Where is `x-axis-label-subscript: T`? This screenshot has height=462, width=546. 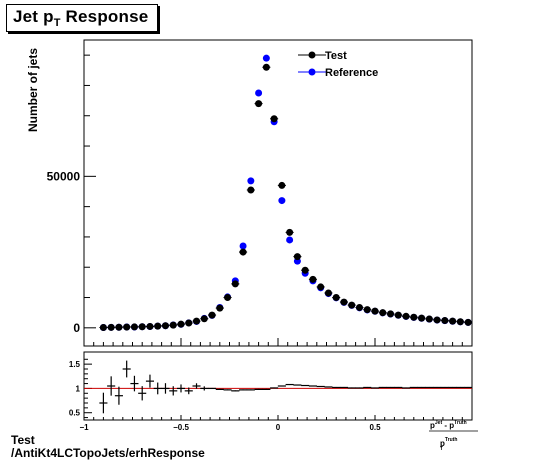
x-axis-label-subscript: T is located at coordinates (441, 449).